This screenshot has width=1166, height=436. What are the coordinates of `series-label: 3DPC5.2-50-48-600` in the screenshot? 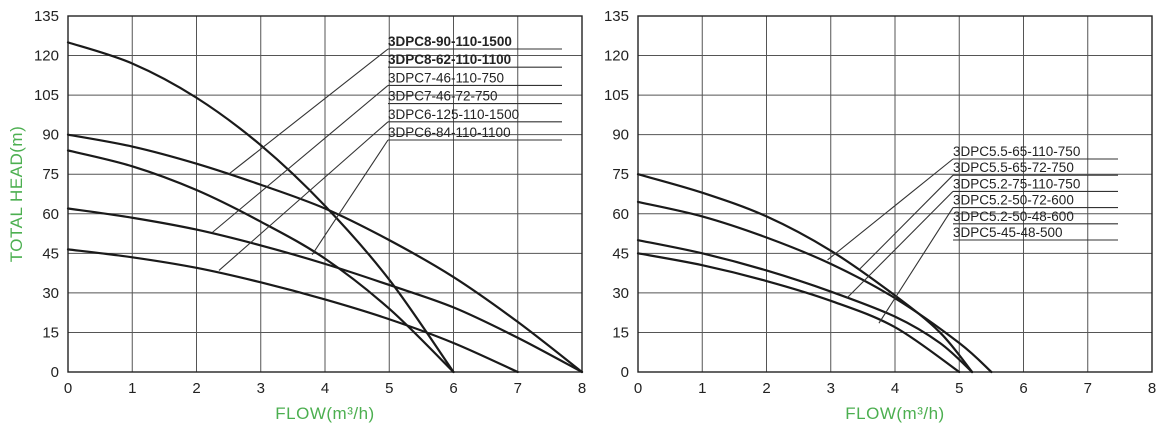 It's located at (1013, 216).